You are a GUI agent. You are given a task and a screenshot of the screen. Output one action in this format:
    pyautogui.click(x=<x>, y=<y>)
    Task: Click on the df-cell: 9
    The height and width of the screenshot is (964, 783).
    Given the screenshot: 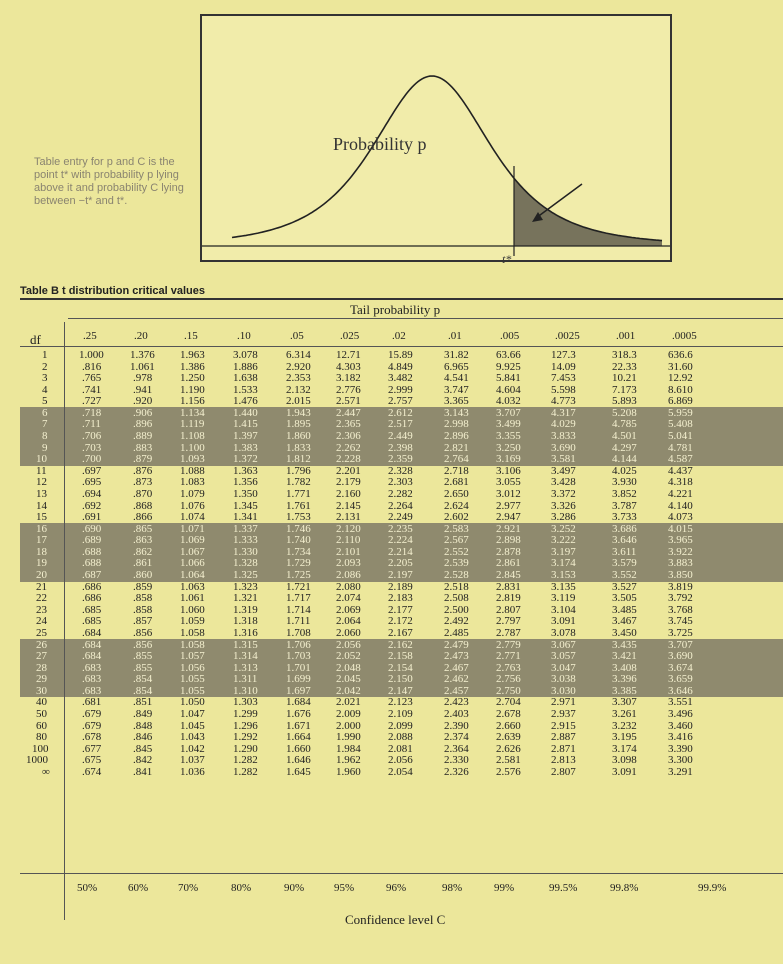 What is the action you would take?
    pyautogui.click(x=45, y=447)
    